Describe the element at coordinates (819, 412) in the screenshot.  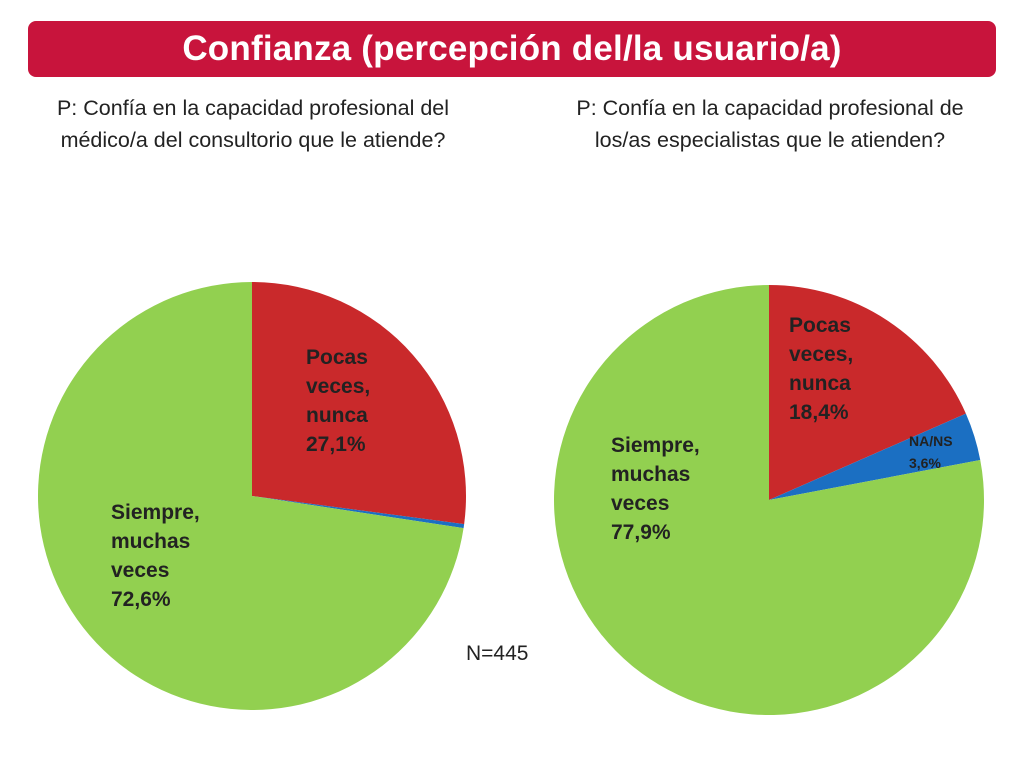
I see `pie-label-line: 18,4%` at that location.